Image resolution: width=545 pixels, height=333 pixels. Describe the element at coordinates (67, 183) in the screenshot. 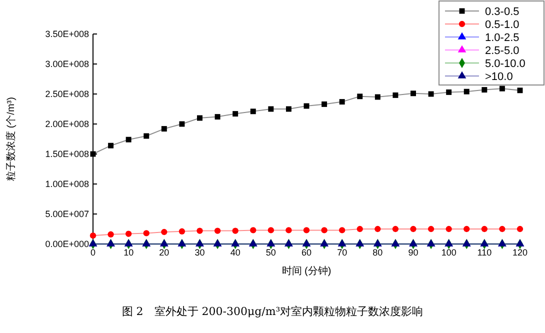

I see `y-tick-label: 1.00E+008` at that location.